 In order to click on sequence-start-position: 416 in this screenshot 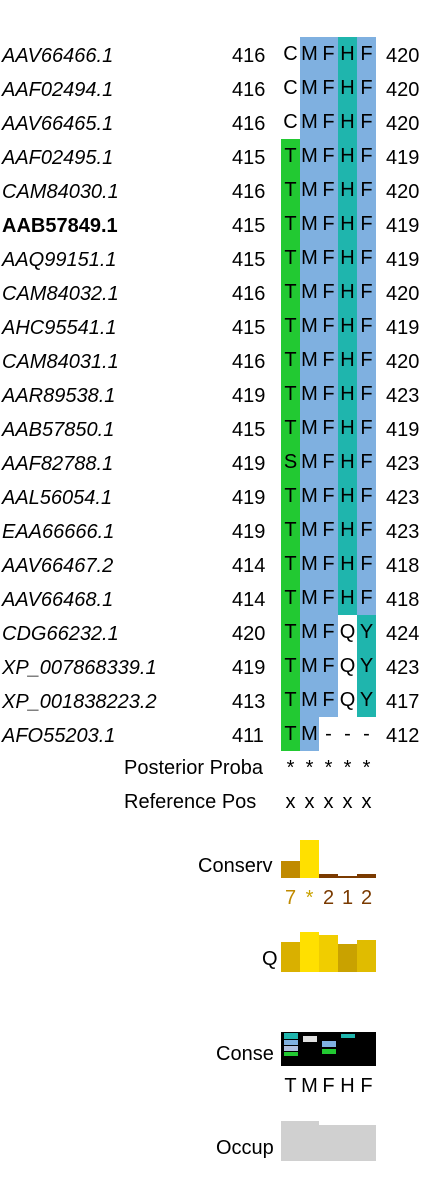, I will do `click(249, 56)`.